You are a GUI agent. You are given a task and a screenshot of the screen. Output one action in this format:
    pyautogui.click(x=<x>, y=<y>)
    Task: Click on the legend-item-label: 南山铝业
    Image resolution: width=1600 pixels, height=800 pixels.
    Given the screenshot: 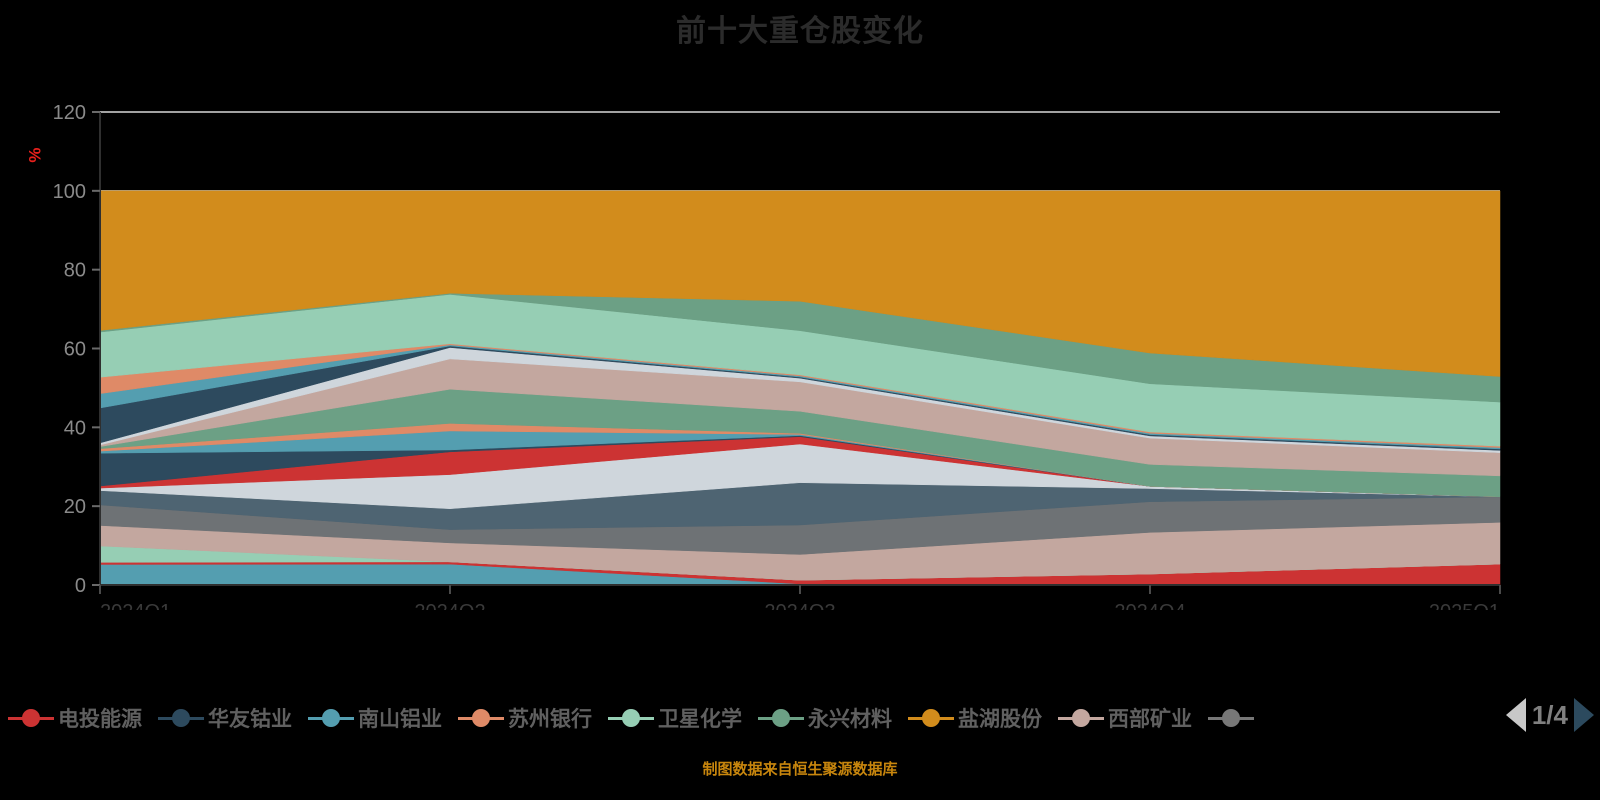 What is the action you would take?
    pyautogui.click(x=400, y=719)
    